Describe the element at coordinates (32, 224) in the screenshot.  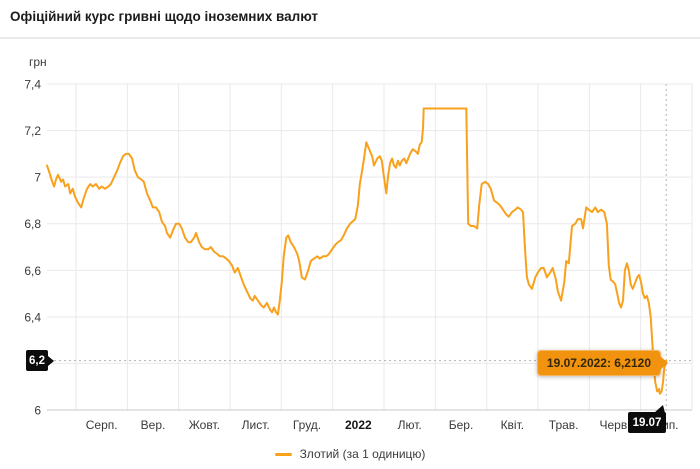
I see `y-tick-label: 6,8` at that location.